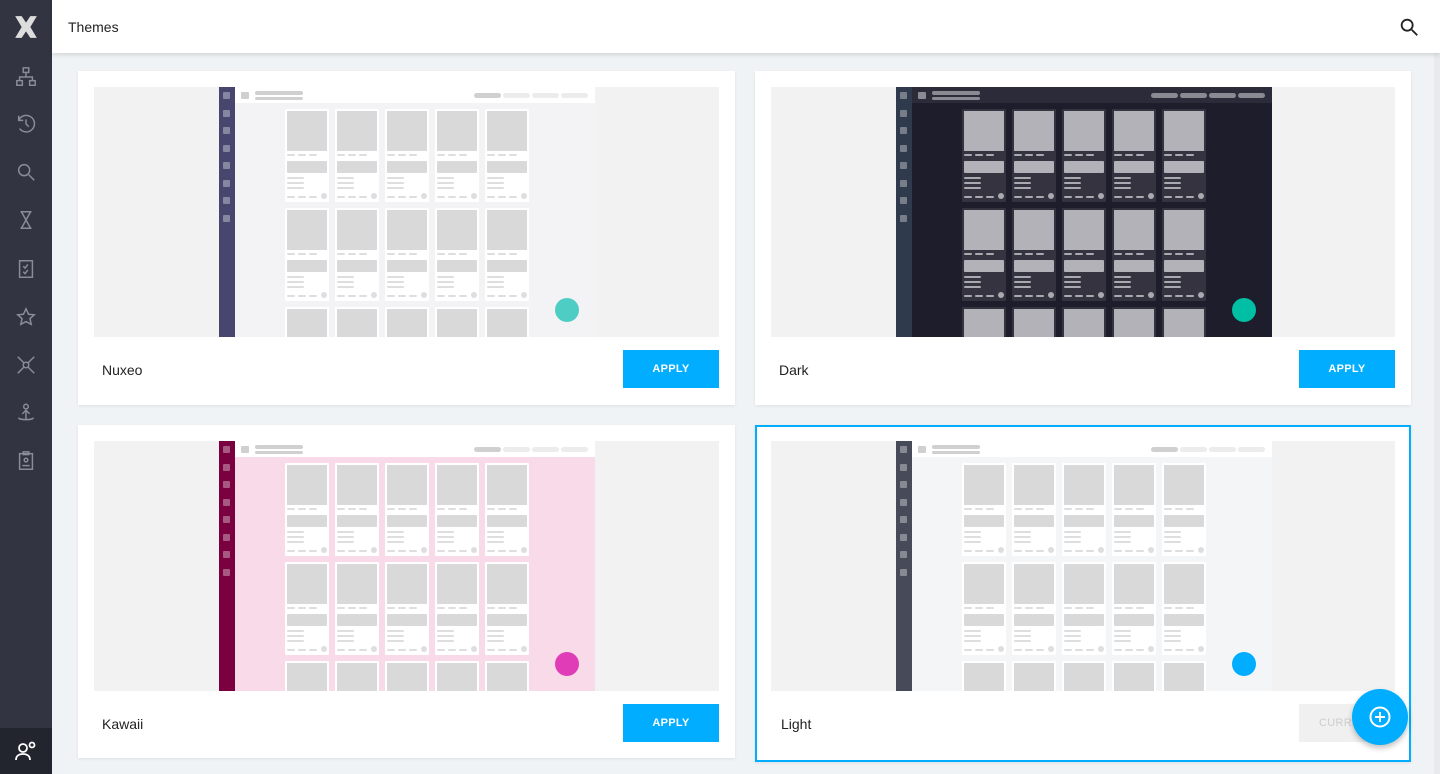 This screenshot has width=1440, height=774. What do you see at coordinates (796, 724) in the screenshot?
I see `theme-name: Light` at bounding box center [796, 724].